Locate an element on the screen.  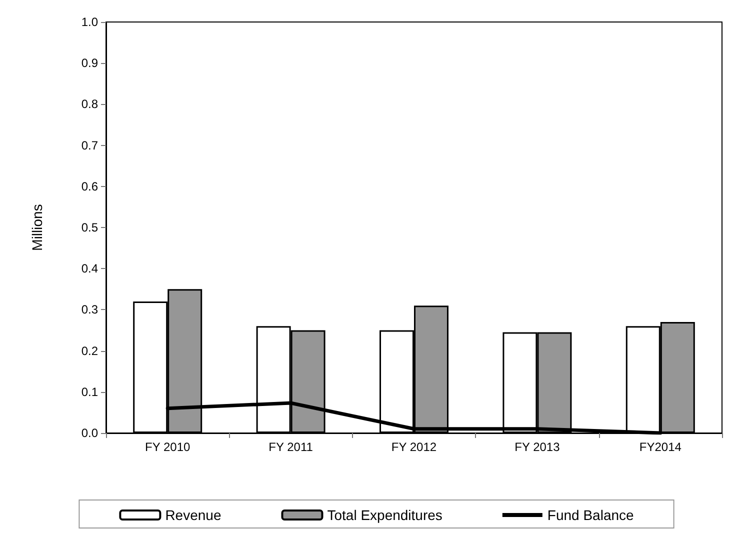
y-tick-label: 0.5 is located at coordinates (89, 227).